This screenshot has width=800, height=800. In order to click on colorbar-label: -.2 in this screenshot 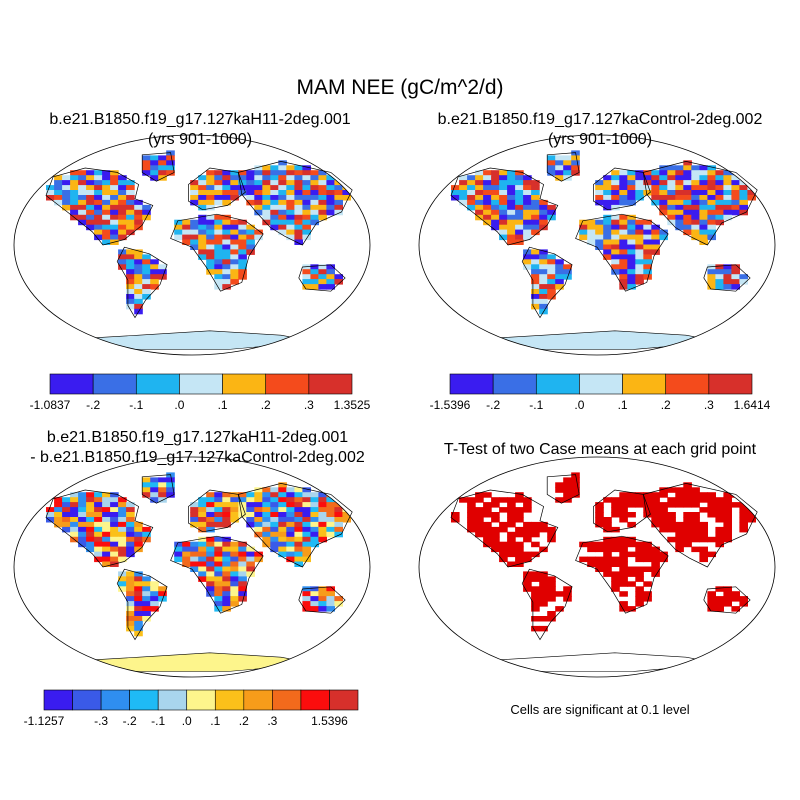, I will do `click(493, 405)`.